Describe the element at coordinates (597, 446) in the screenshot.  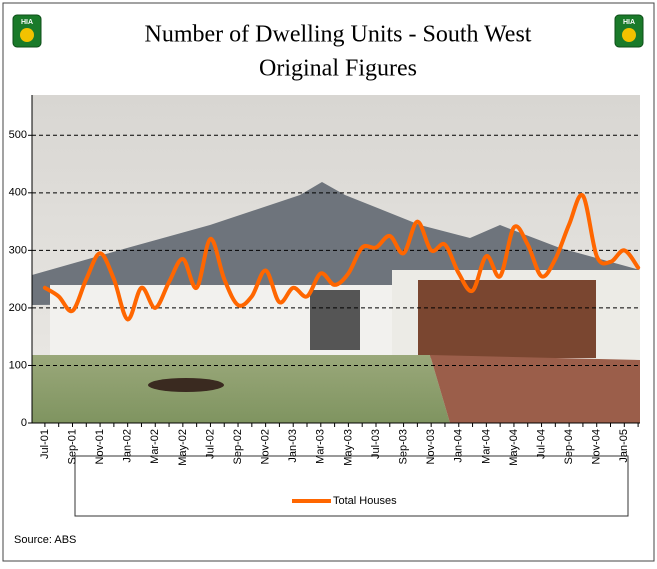
I see `x-tick-label: Nov-04` at that location.